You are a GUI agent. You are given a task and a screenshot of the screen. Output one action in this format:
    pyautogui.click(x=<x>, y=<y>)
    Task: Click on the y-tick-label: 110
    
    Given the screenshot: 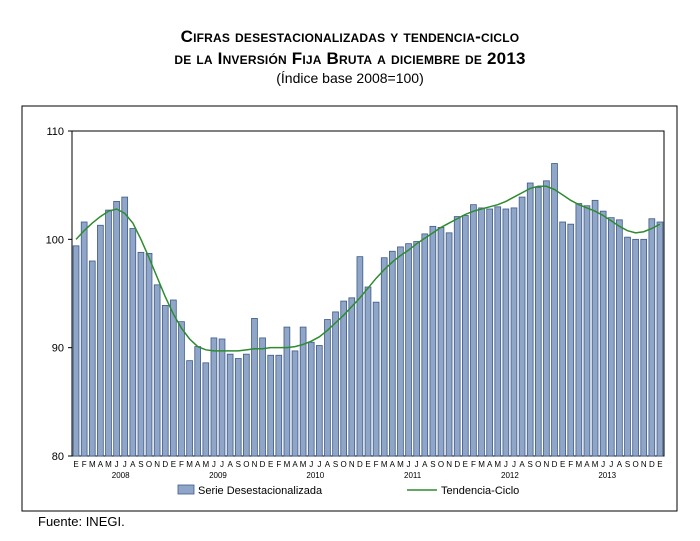 What is the action you would take?
    pyautogui.click(x=55, y=132)
    